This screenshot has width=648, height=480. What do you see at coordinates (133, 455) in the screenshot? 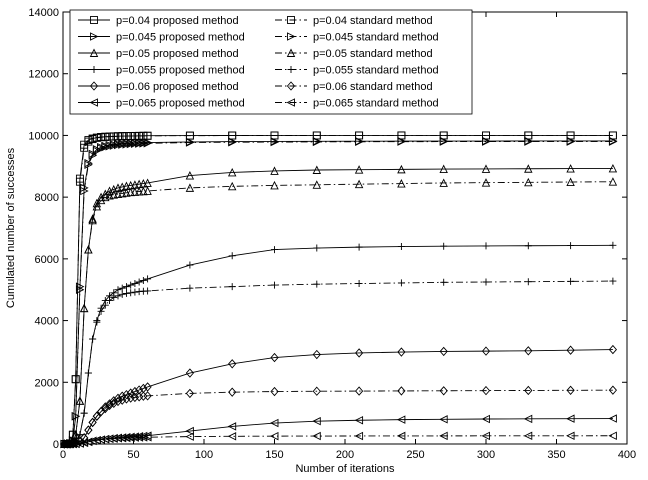
I see `x-tick-label: 50` at bounding box center [133, 455].